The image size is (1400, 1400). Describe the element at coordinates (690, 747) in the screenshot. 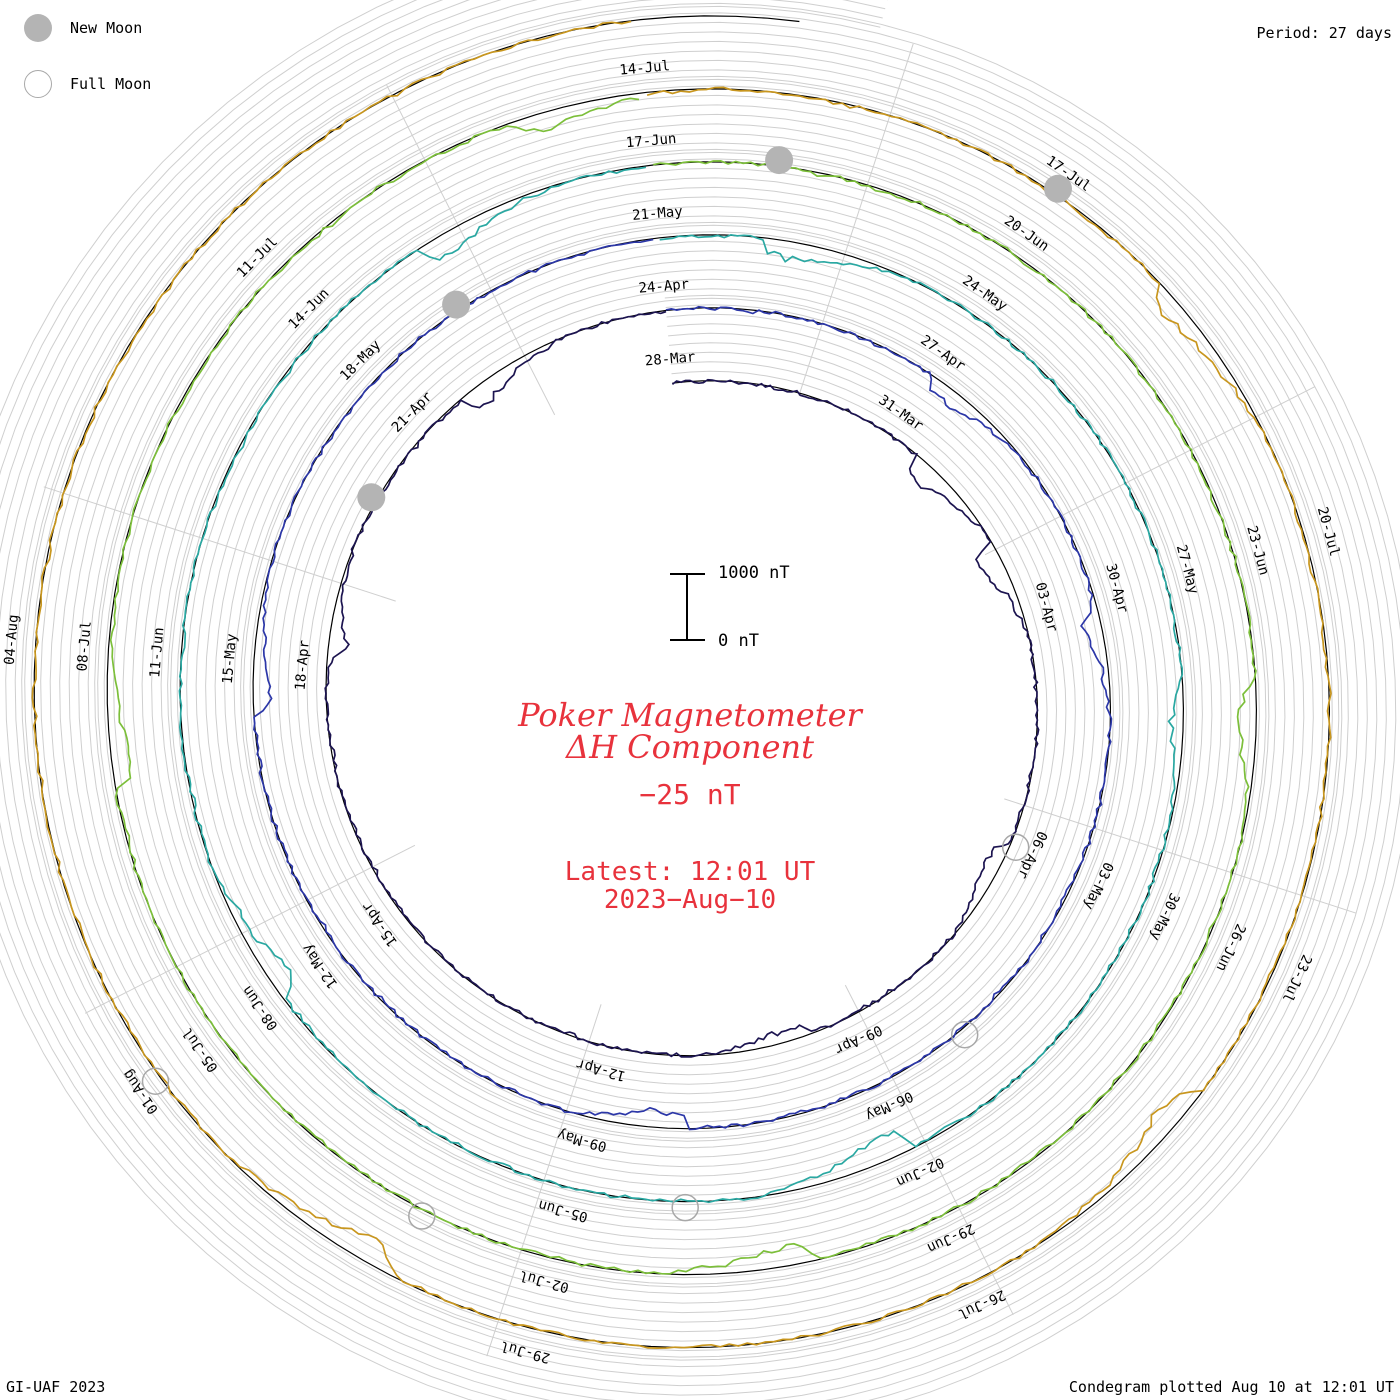

I see `chart-subtitle: ΔH Component` at that location.